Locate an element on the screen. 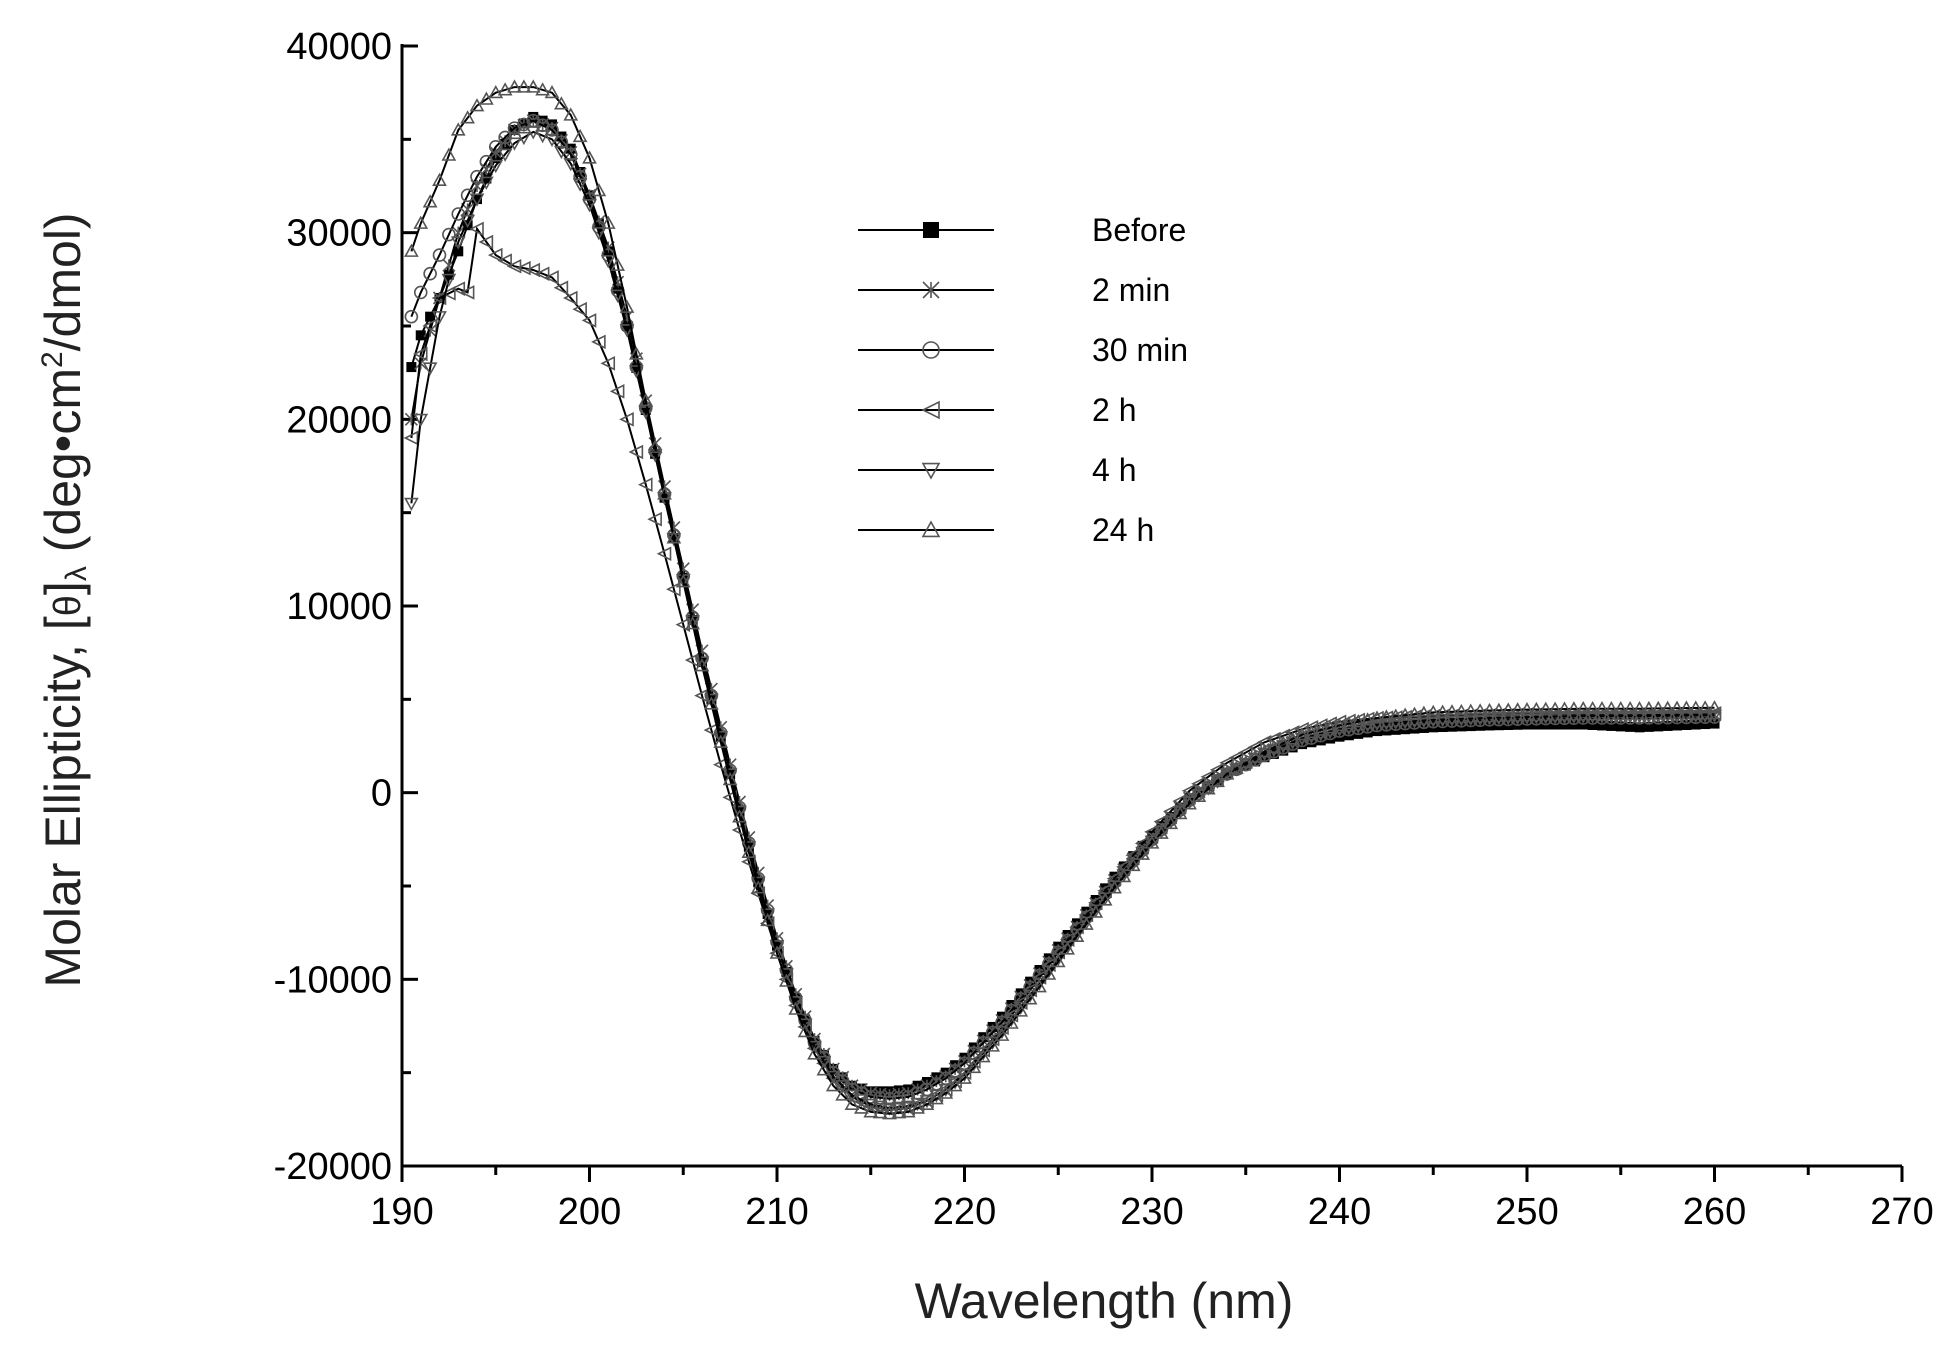 The width and height of the screenshot is (1960, 1356). legend-label: 30 min is located at coordinates (1140, 350).